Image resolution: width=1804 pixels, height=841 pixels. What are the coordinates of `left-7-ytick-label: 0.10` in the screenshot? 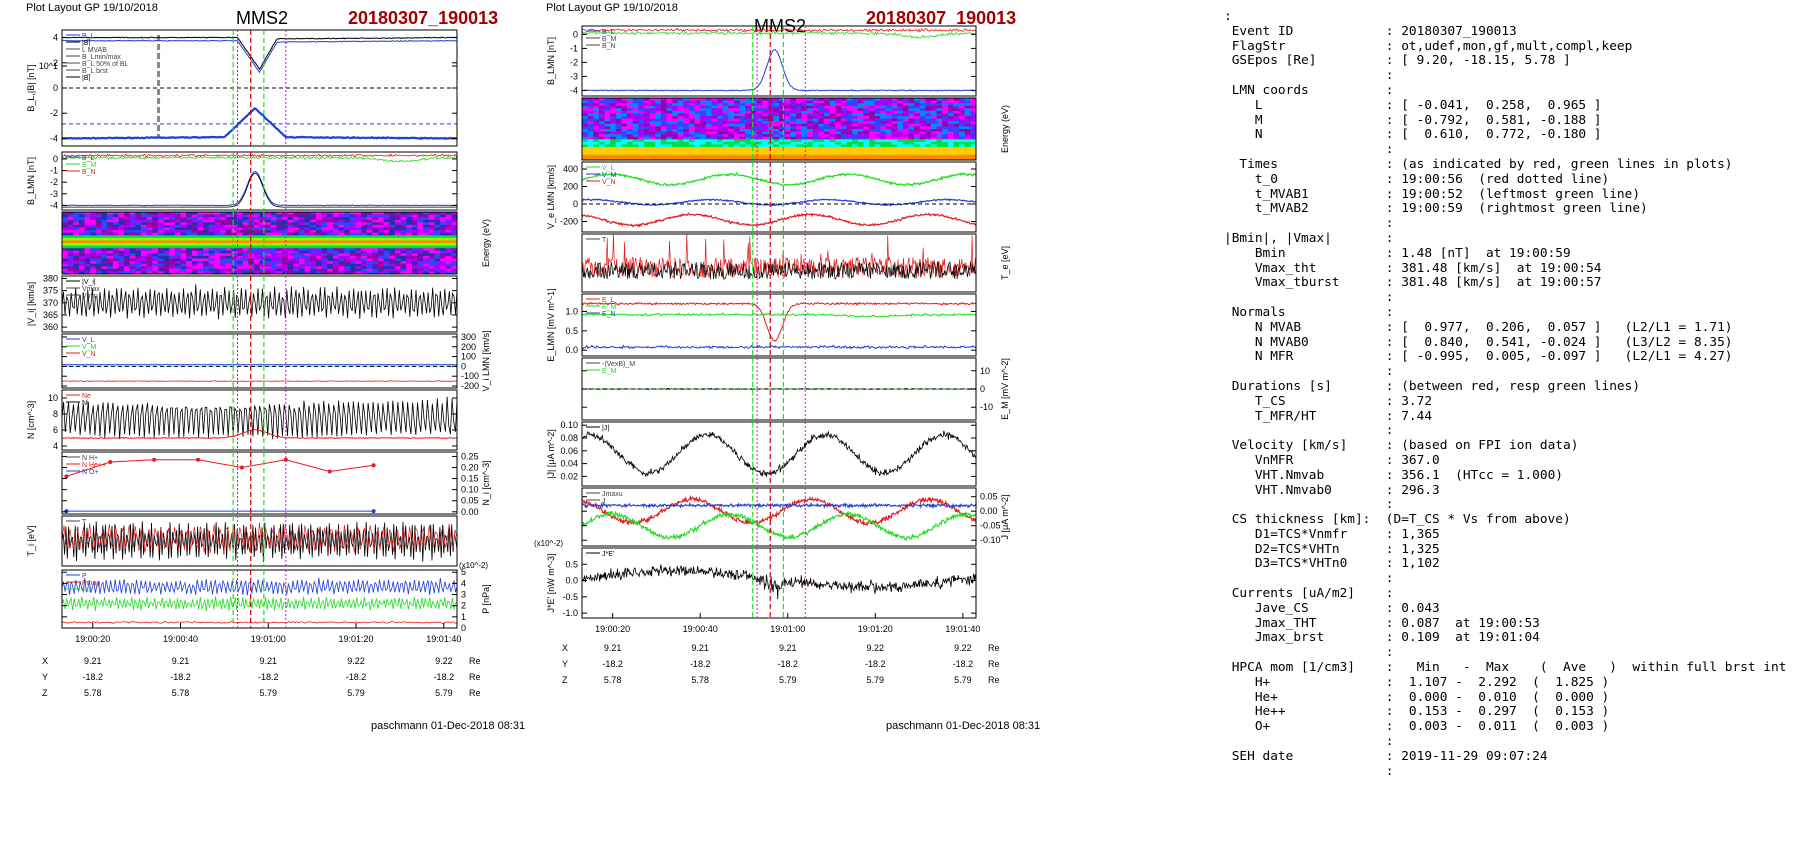 It's located at (470, 490).